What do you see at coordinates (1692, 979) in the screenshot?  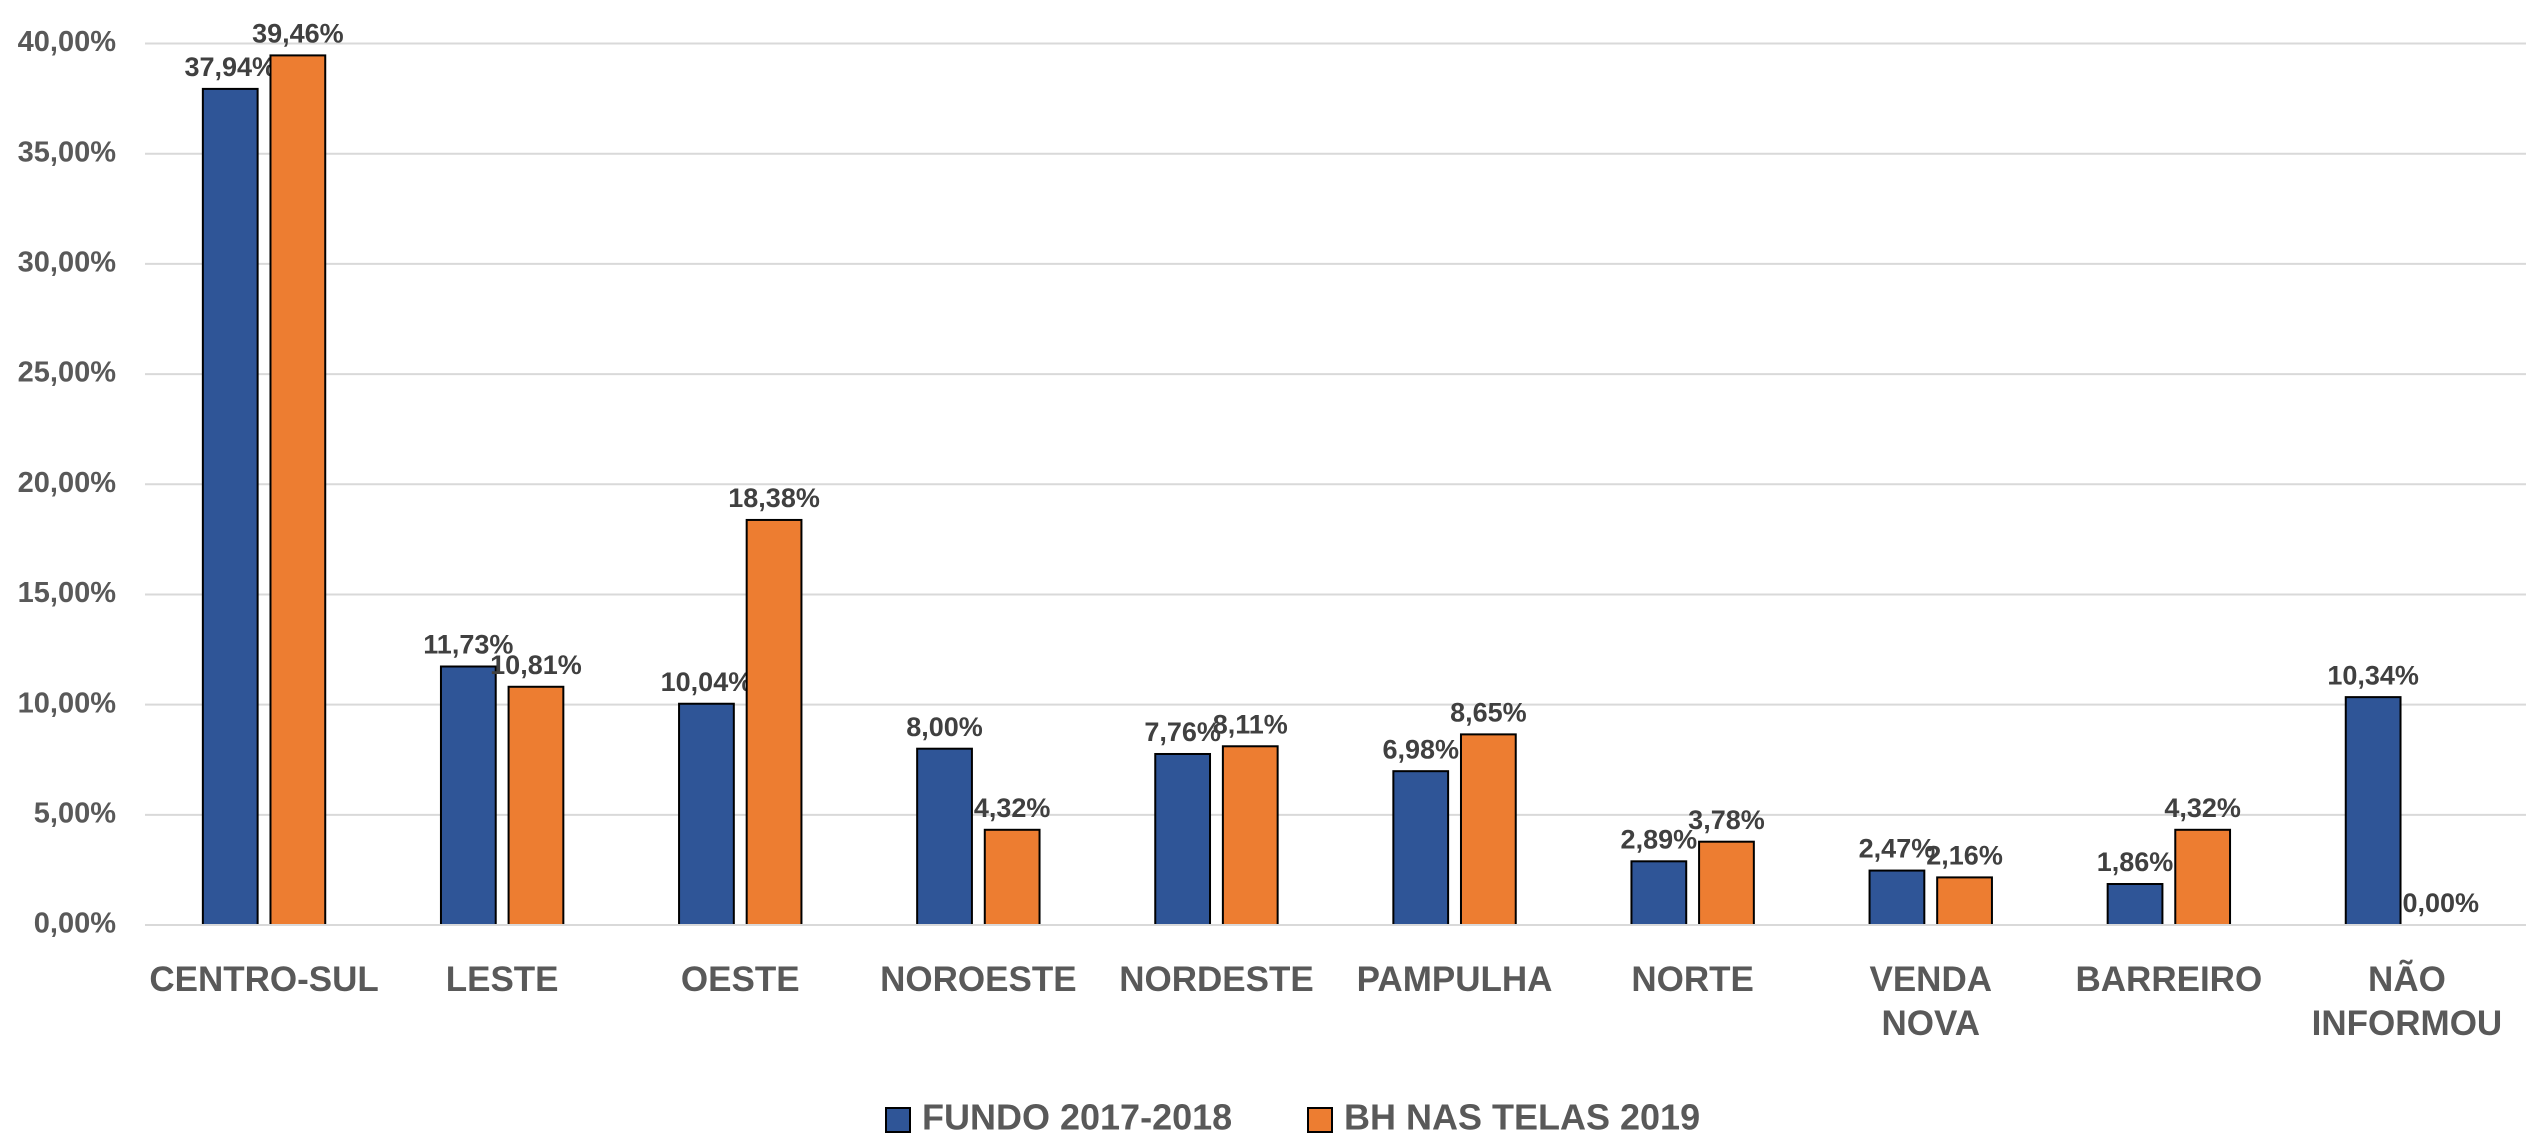 I see `x-tick-label: NORTE` at bounding box center [1692, 979].